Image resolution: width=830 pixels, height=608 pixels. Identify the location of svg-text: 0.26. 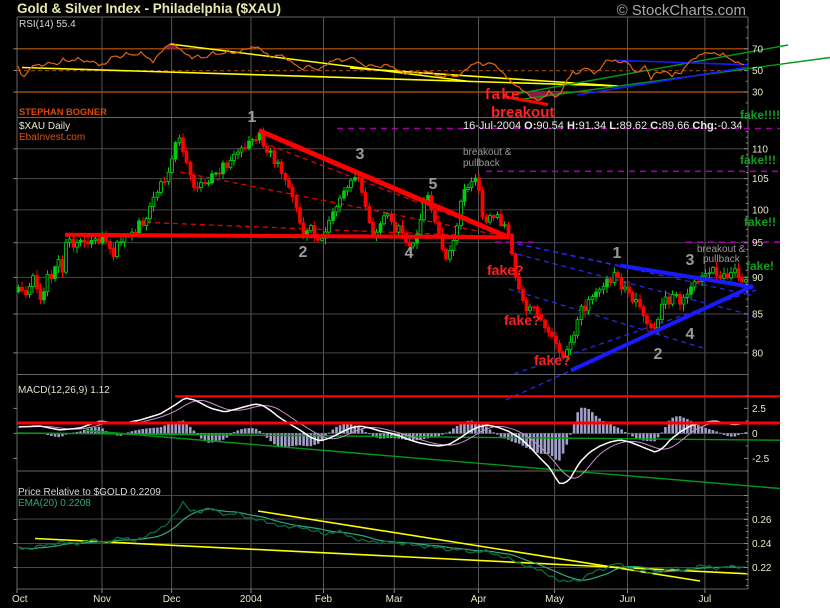
(762, 520).